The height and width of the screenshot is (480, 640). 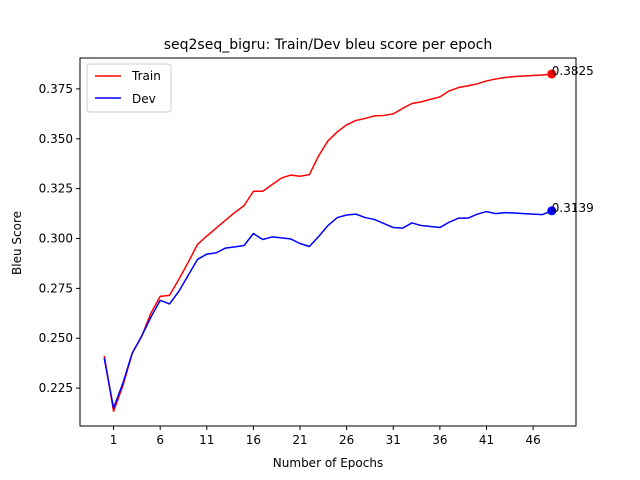 What do you see at coordinates (114, 440) in the screenshot?
I see `x-tick-label: 1` at bounding box center [114, 440].